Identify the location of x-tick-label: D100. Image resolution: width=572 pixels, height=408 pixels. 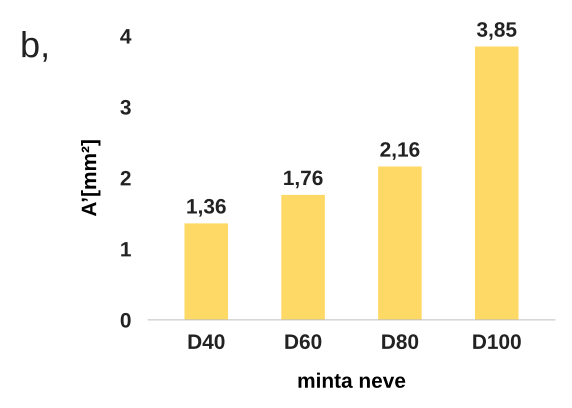
(497, 342).